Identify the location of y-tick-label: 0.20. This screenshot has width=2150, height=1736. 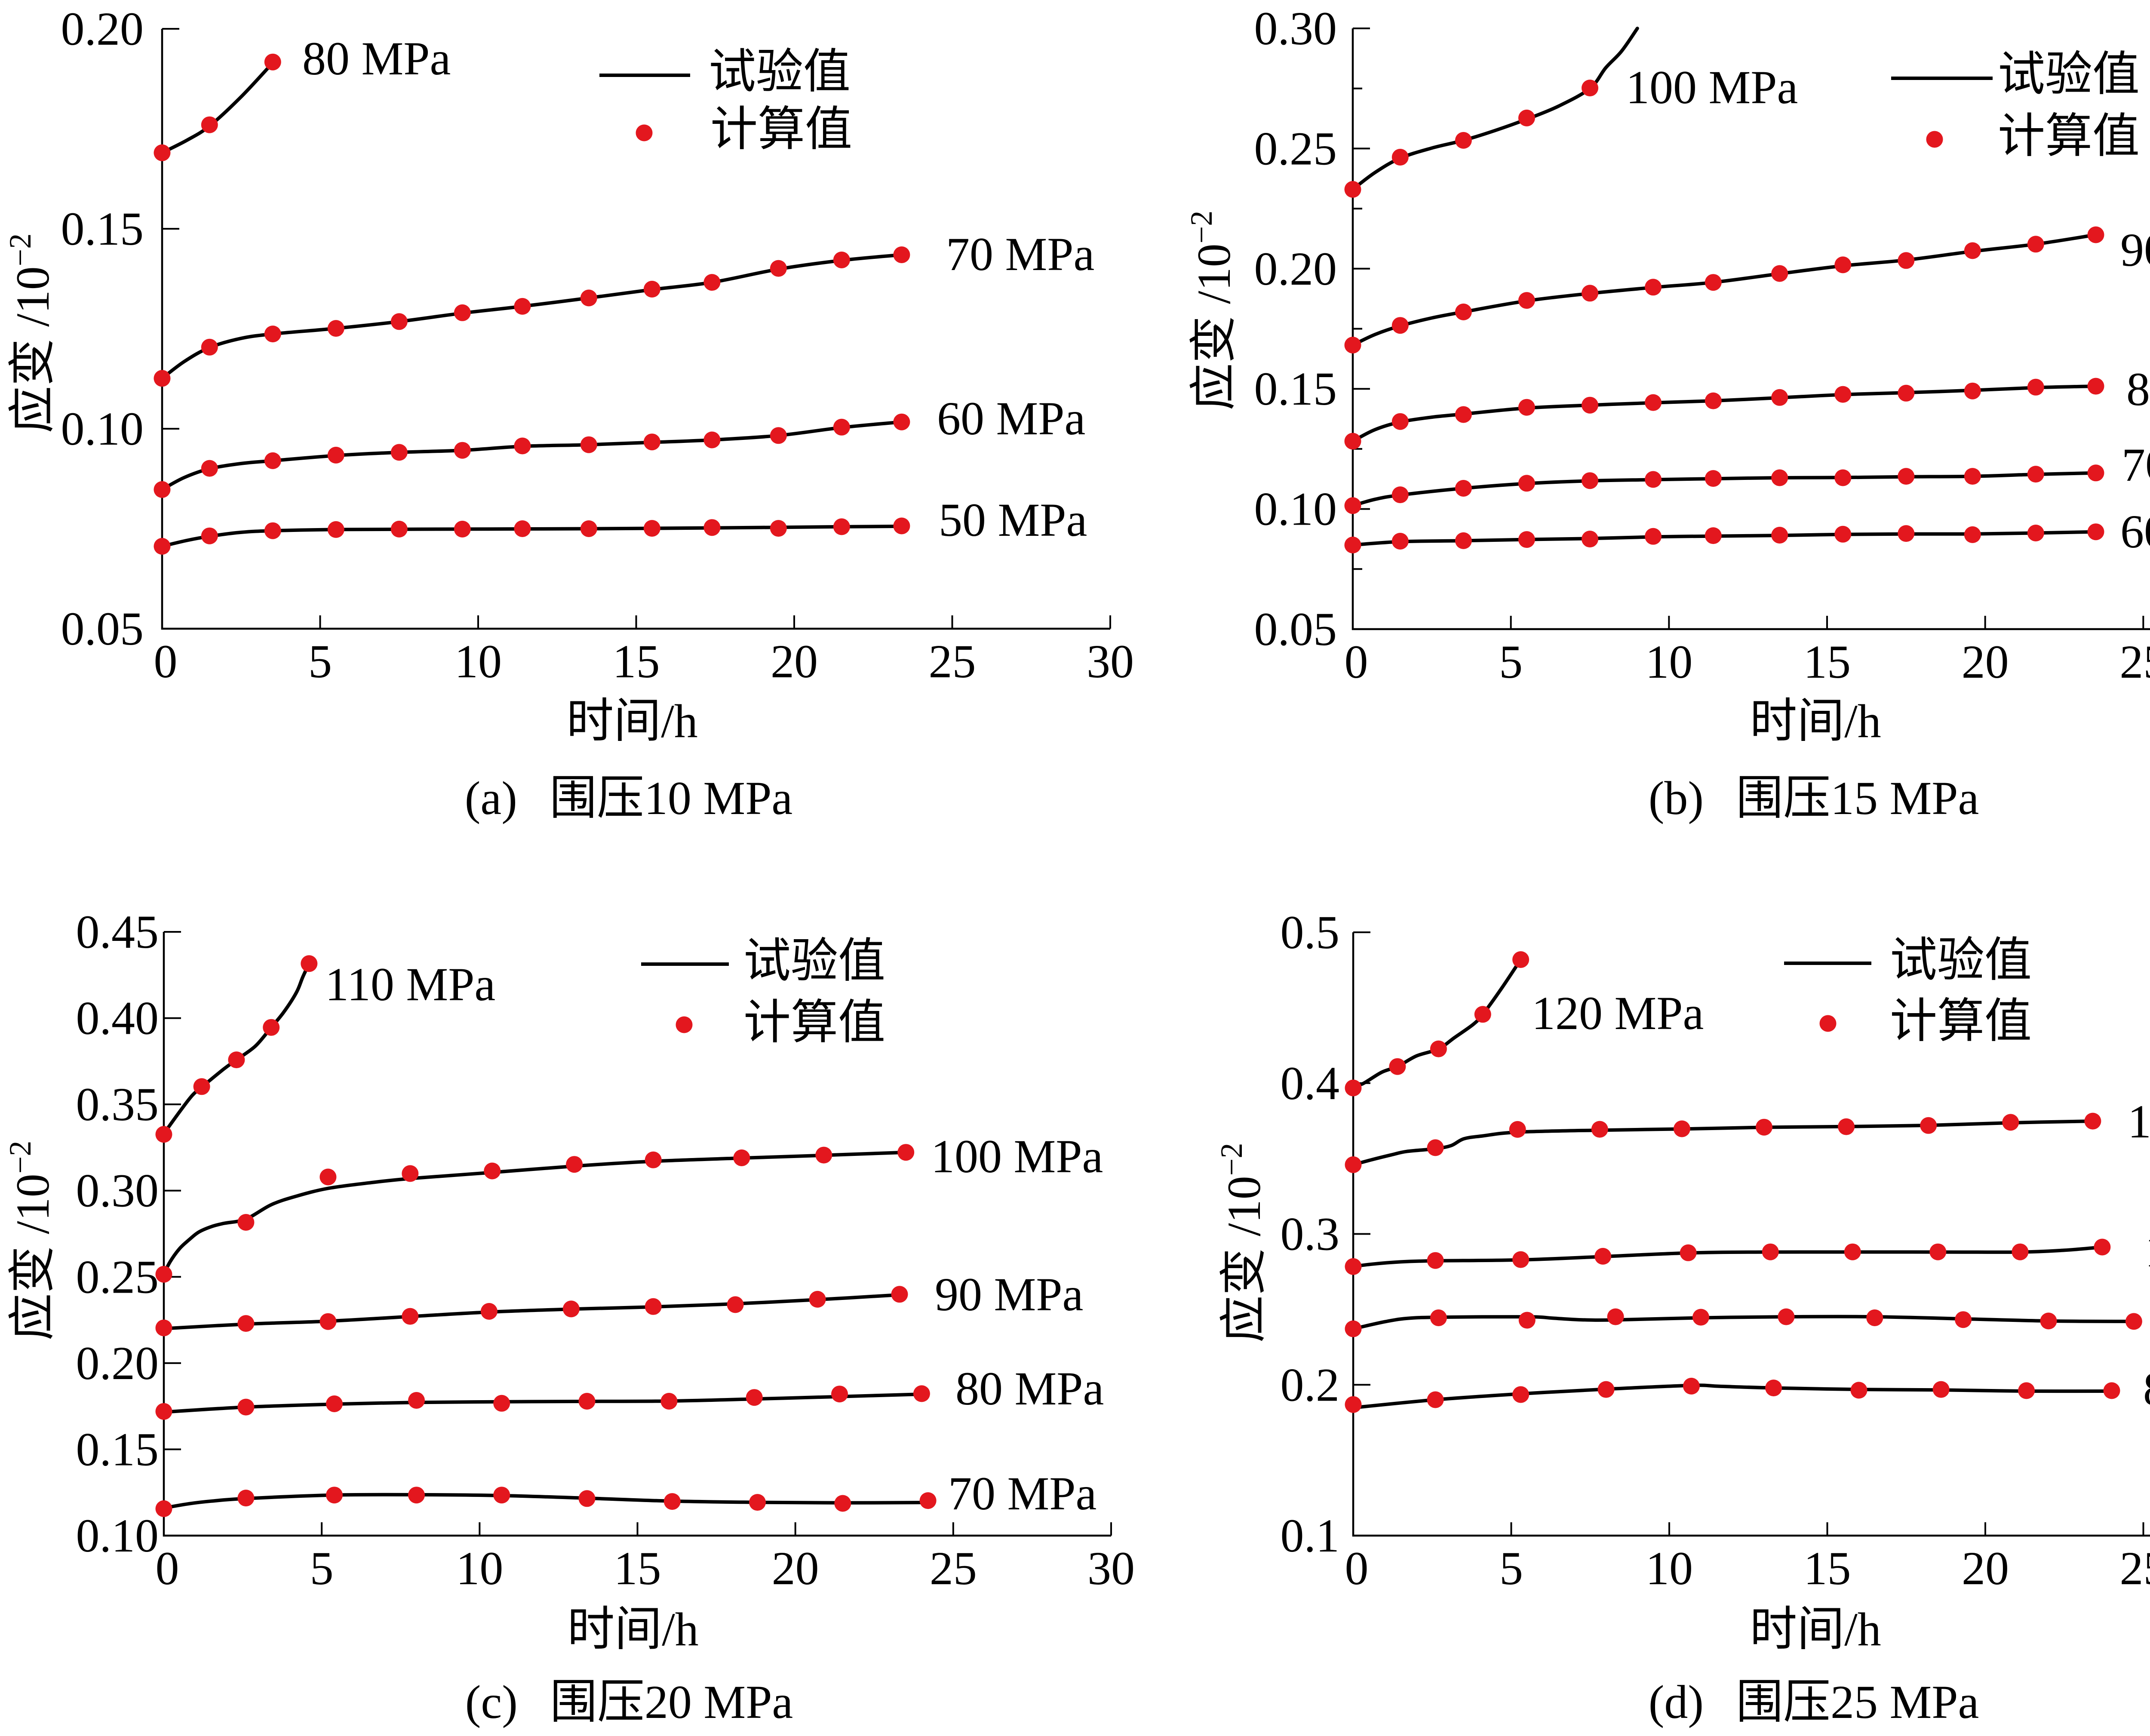
(117, 1363).